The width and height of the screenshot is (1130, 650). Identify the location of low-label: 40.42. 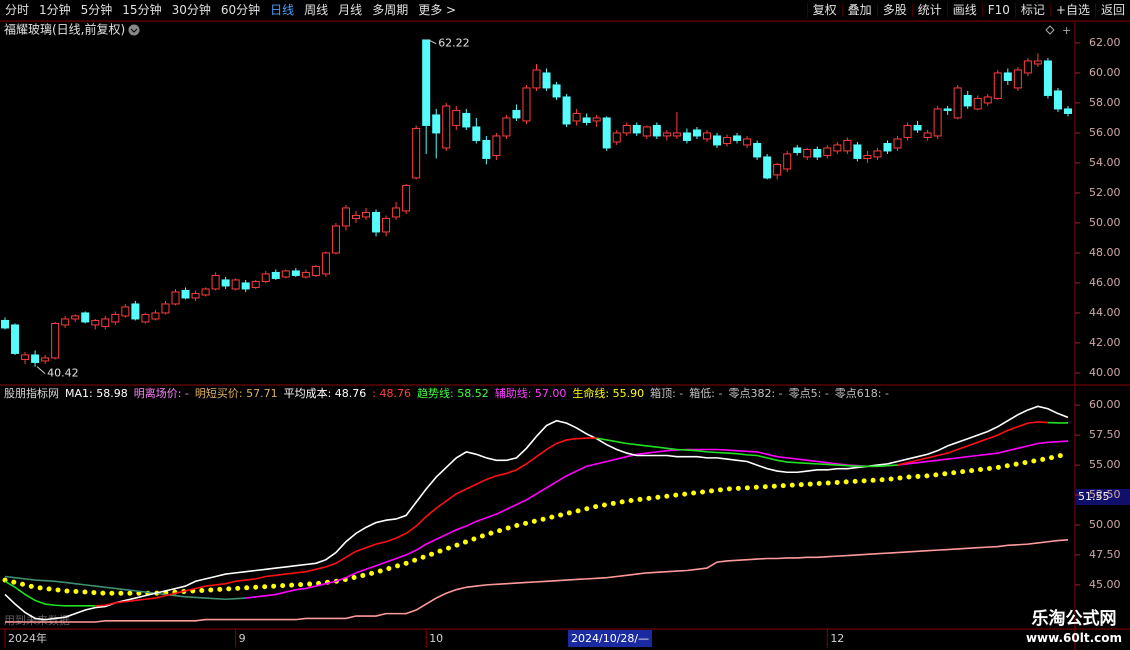
(63, 373).